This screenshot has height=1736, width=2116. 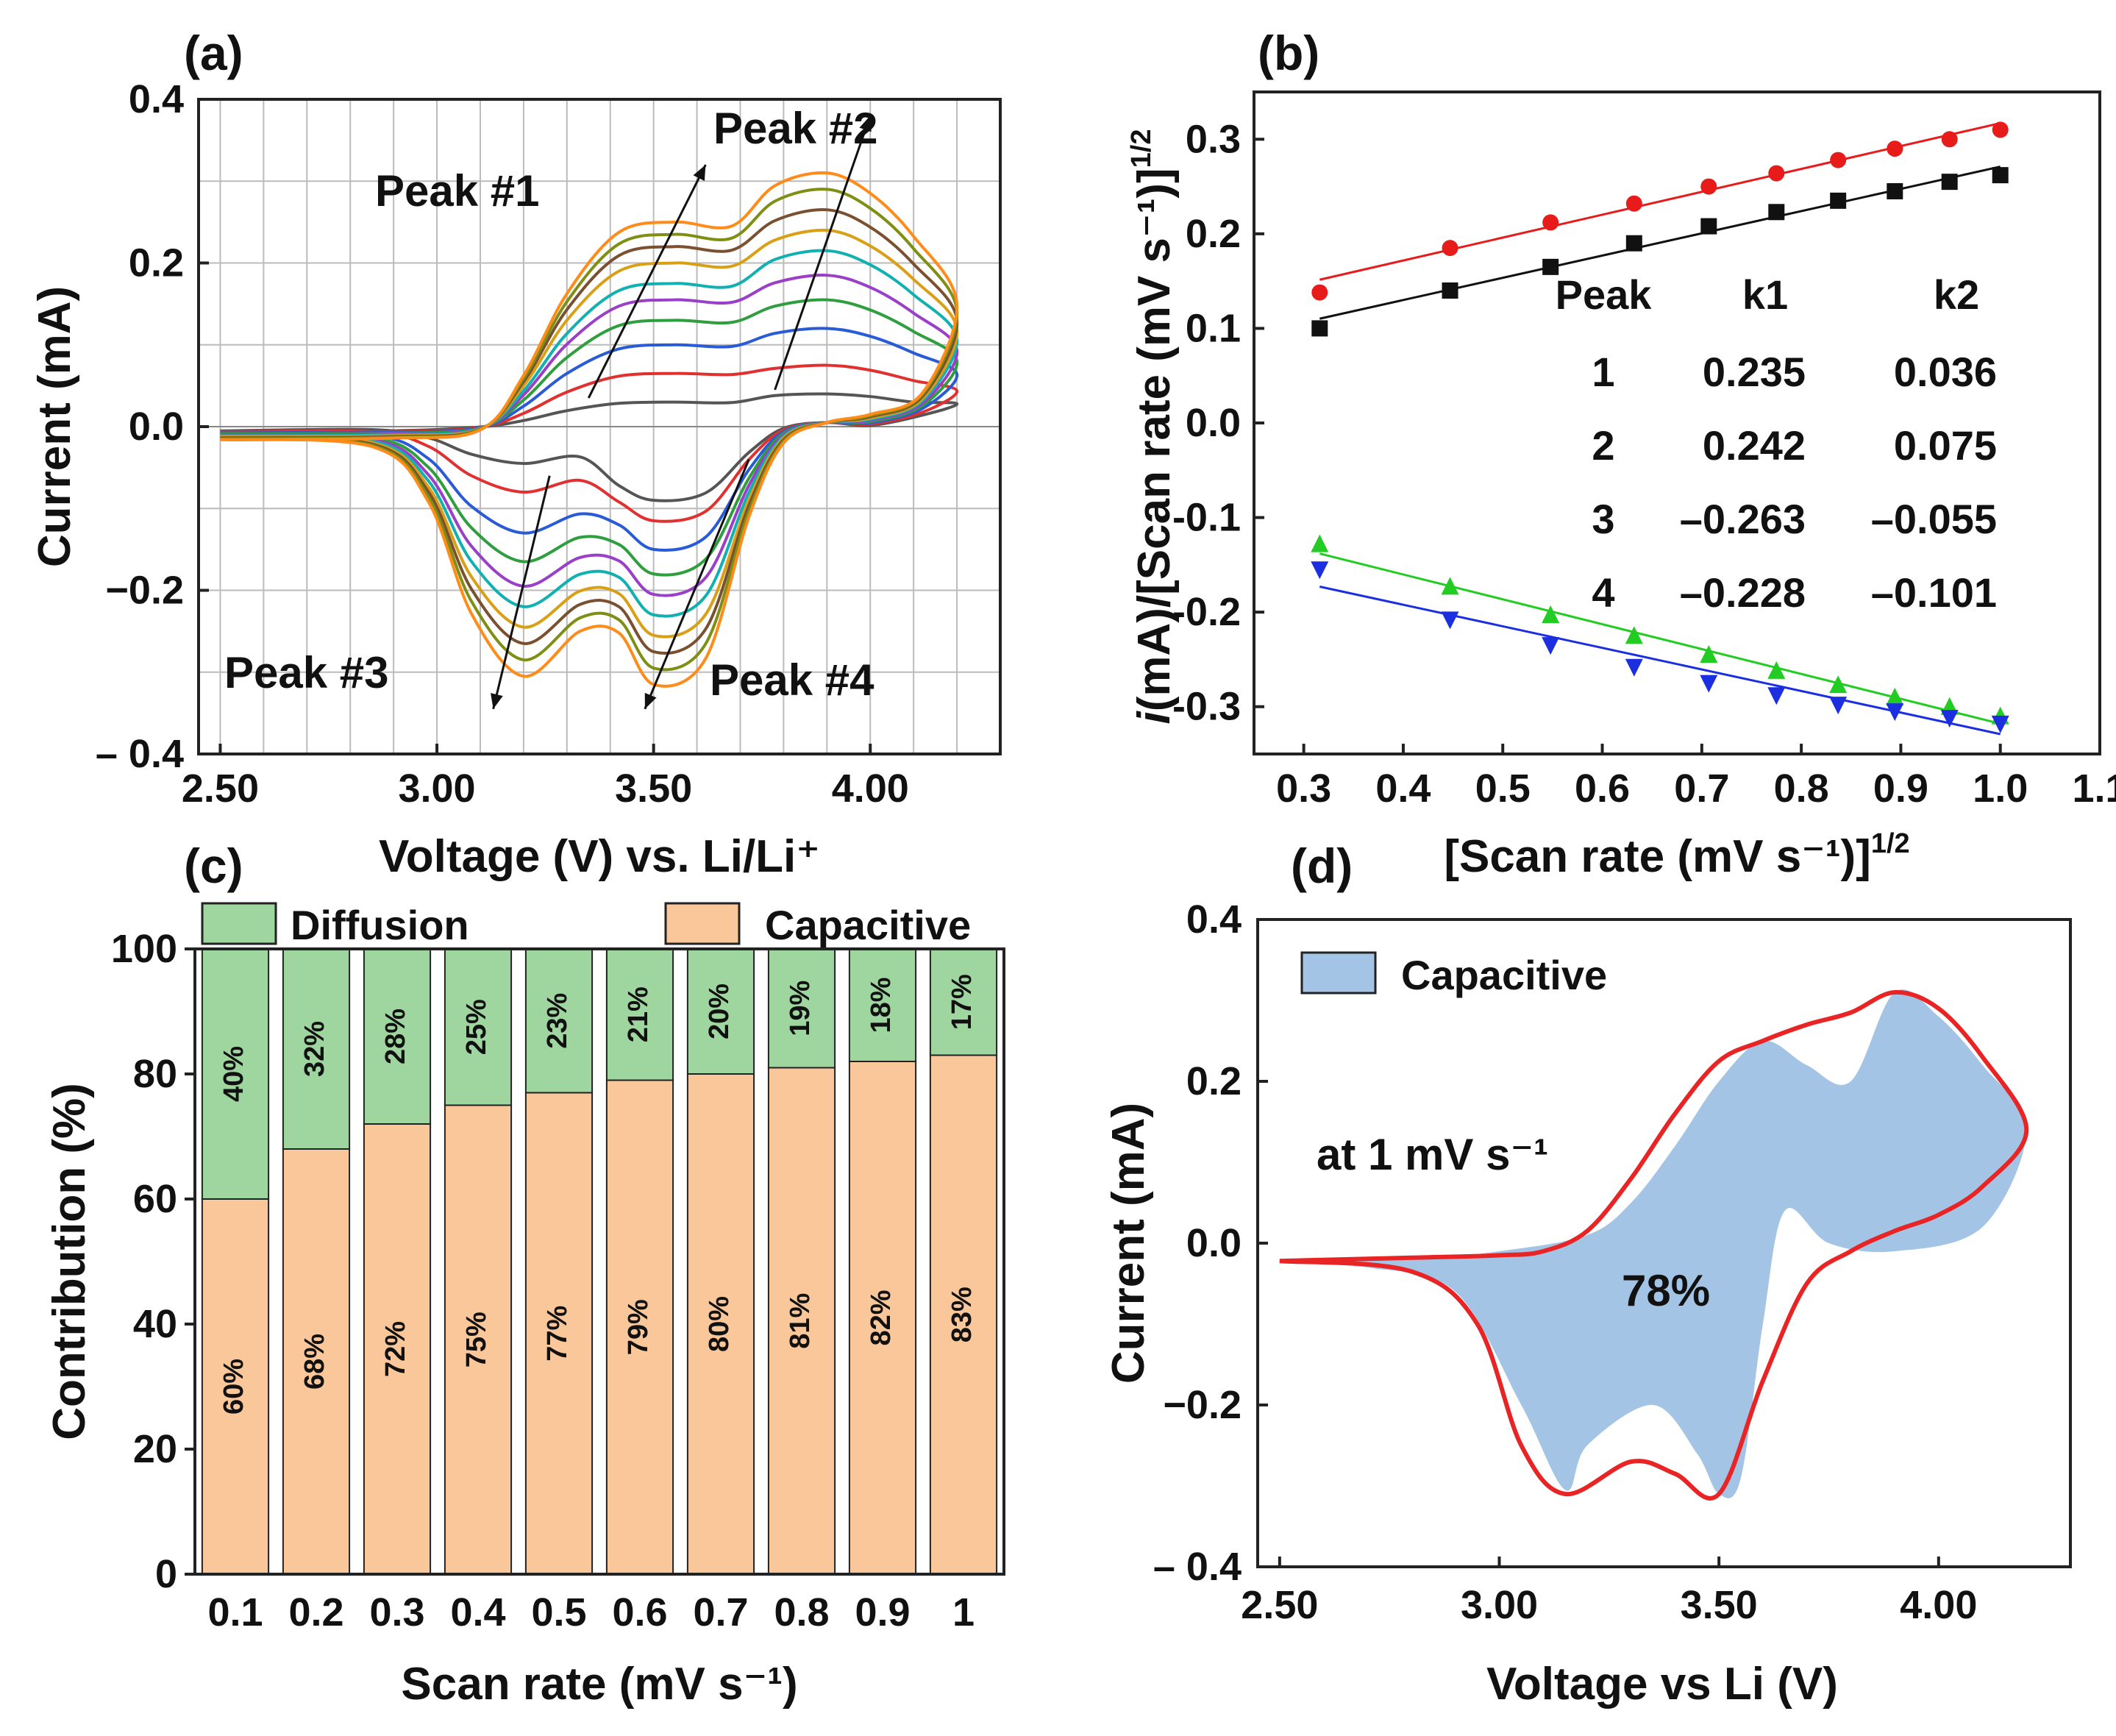 I want to click on x-tick-label: 0.5, so click(x=558, y=1612).